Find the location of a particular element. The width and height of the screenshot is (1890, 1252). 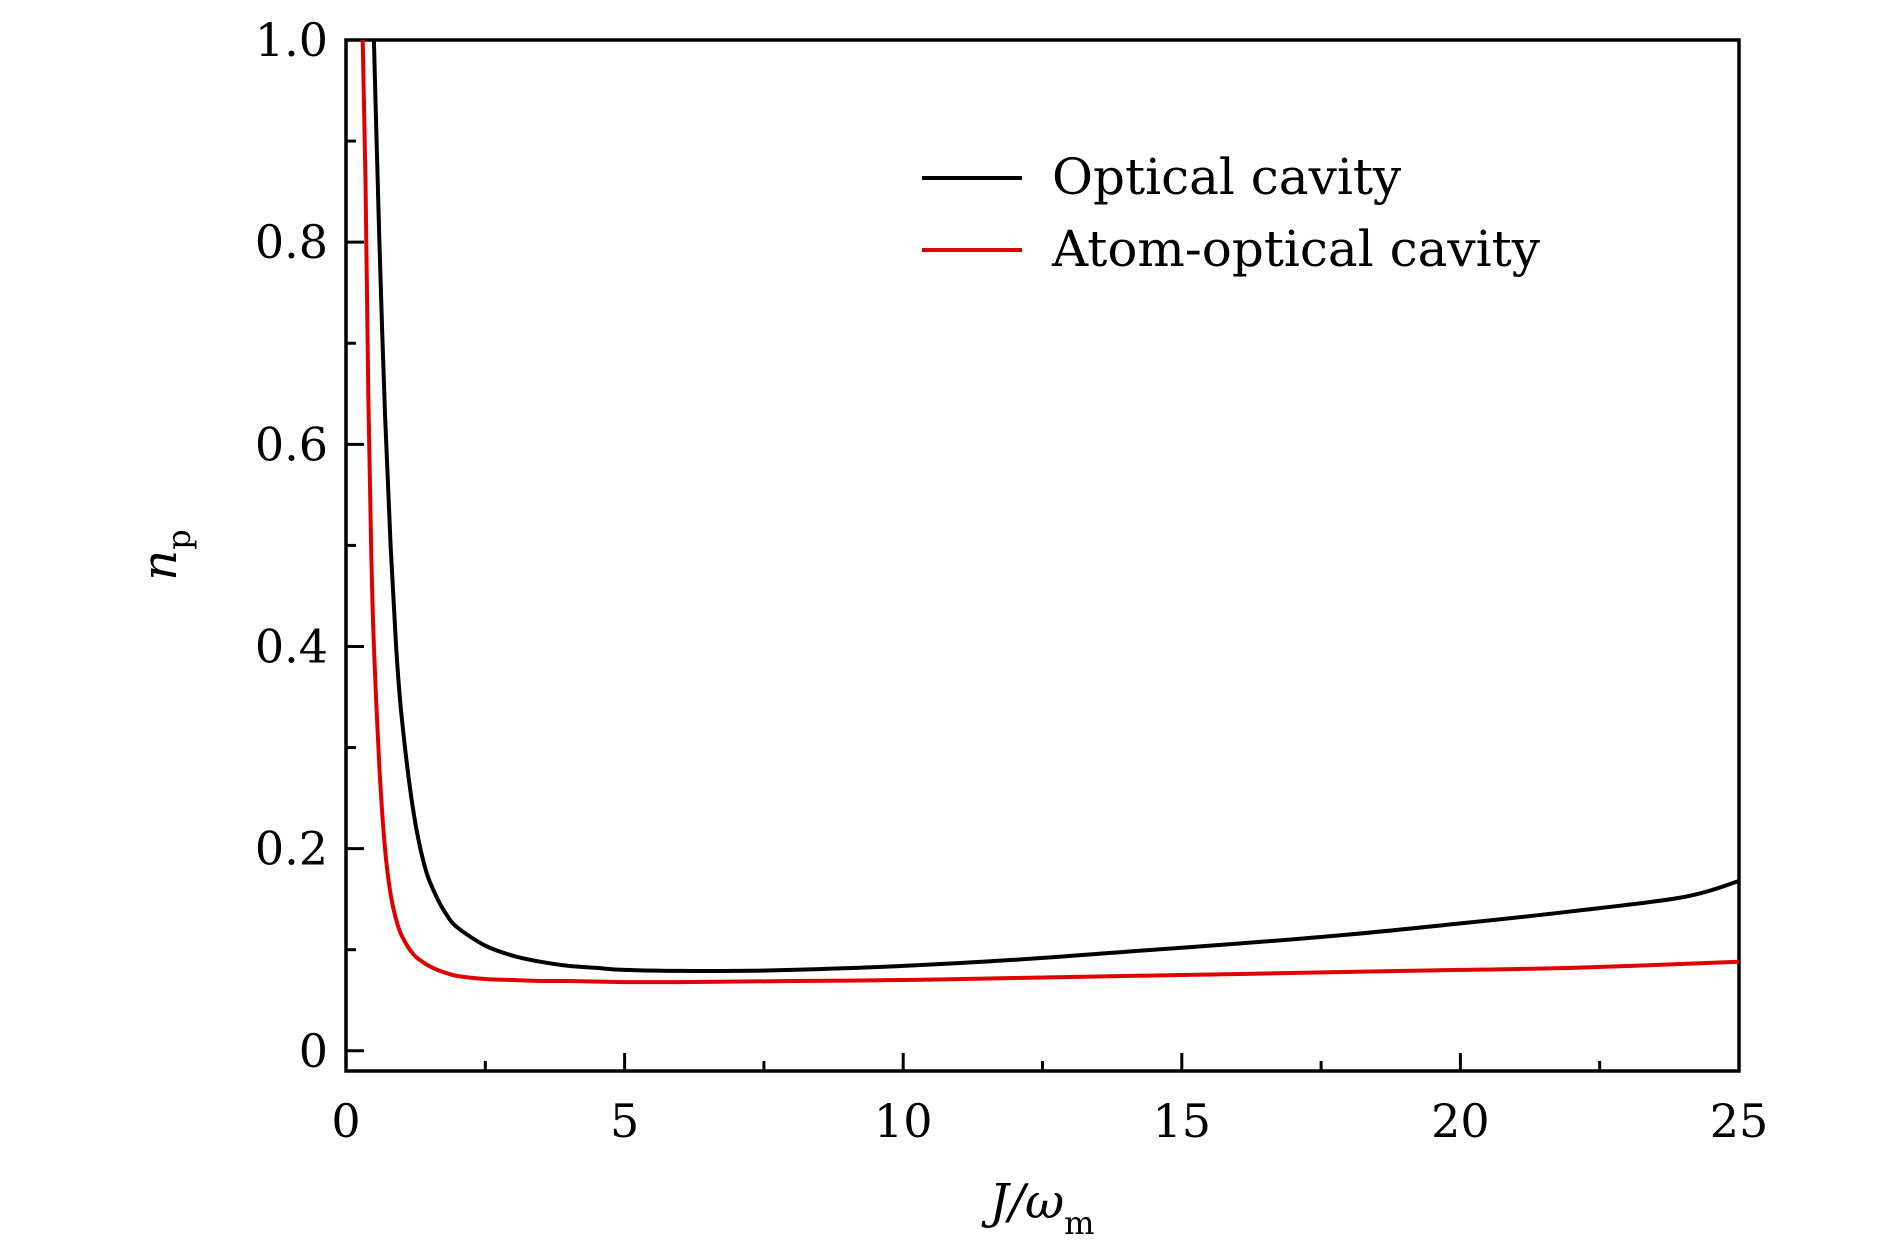

x-tick-label: 25 is located at coordinates (1739, 1121).